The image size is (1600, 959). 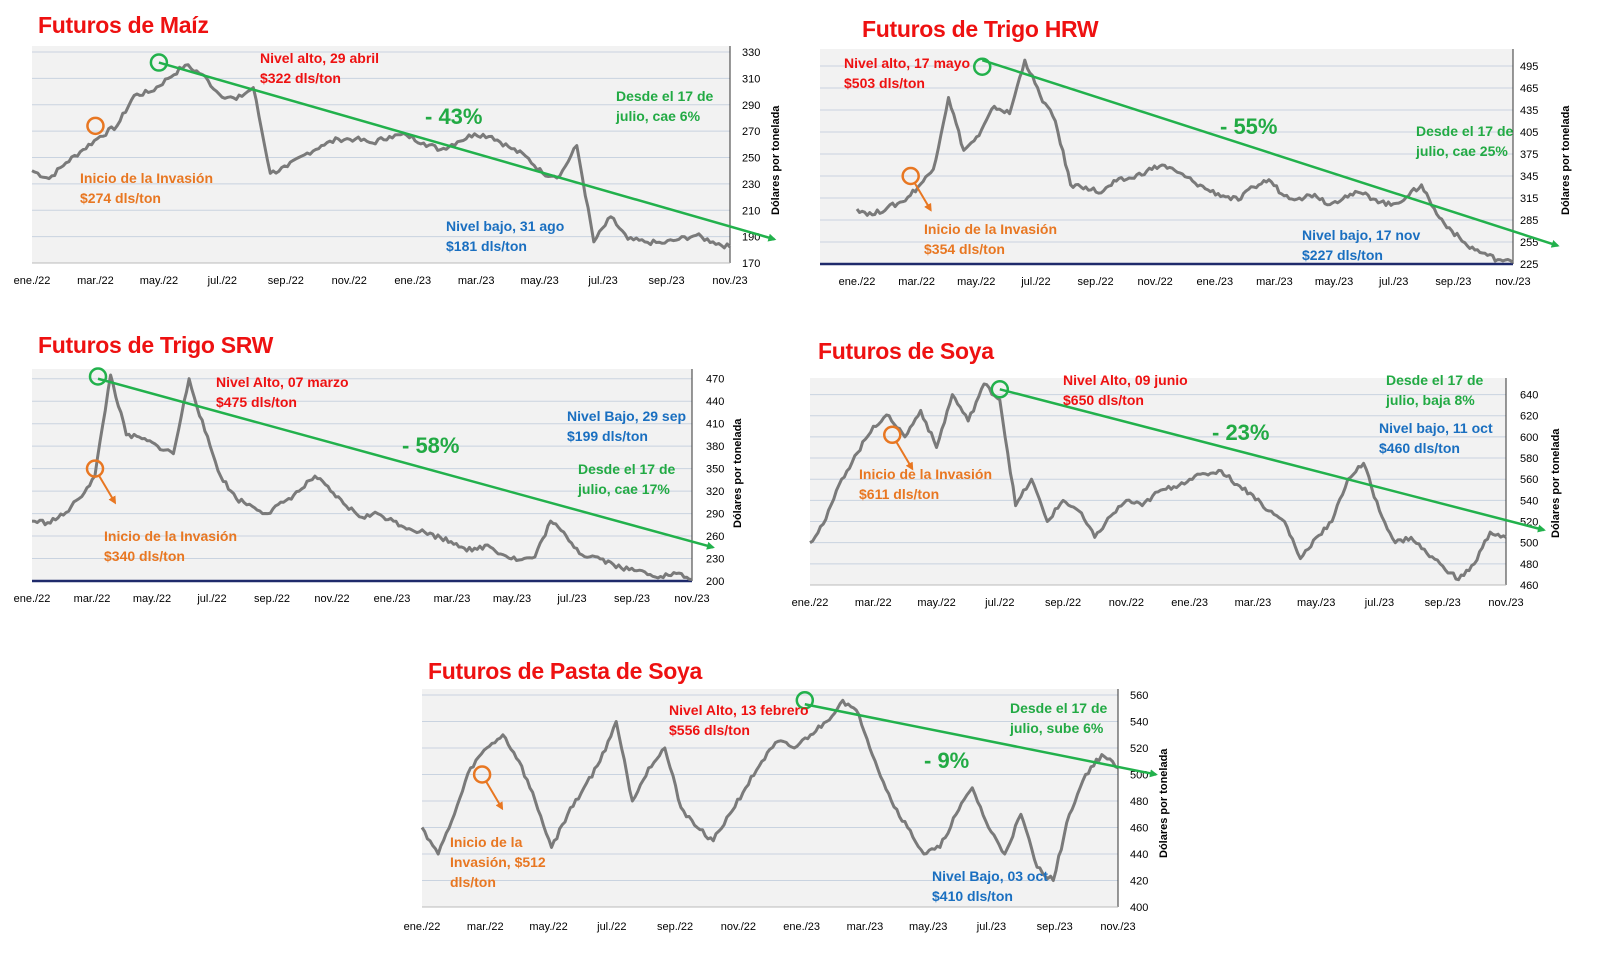 What do you see at coordinates (144, 556) in the screenshot?
I see `invasion-value: $340 dls/ton` at bounding box center [144, 556].